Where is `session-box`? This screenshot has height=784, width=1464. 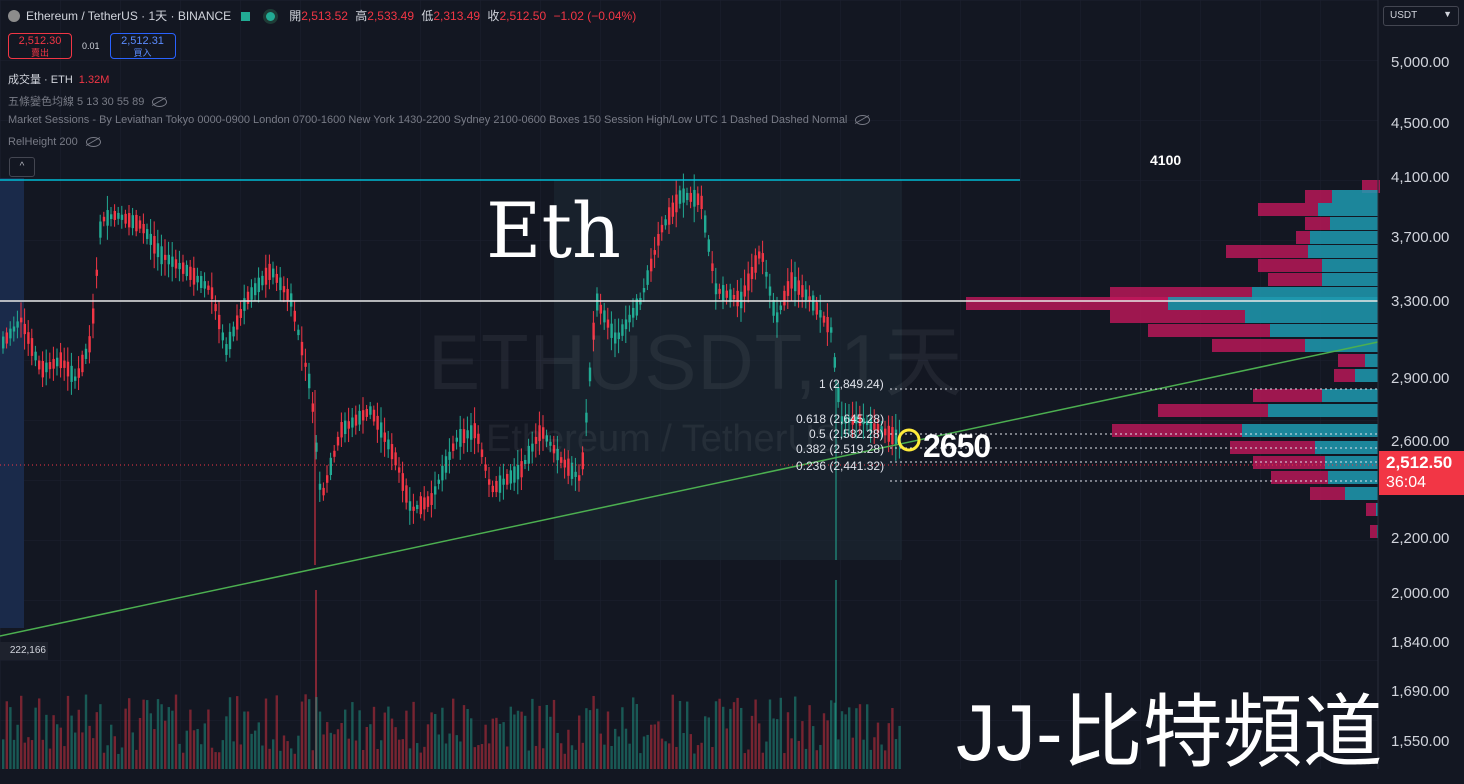
session-box is located at coordinates (728, 370).